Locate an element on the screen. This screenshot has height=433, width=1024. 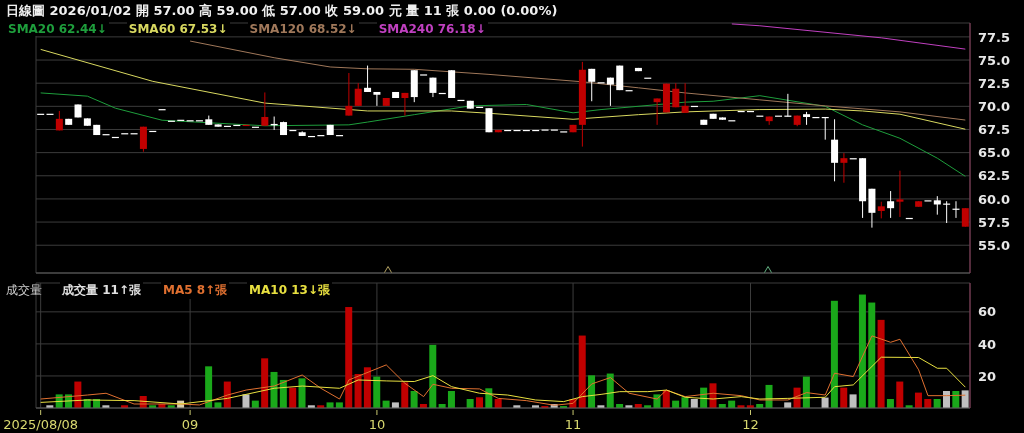
y-tick-label: 62.5 is located at coordinates (994, 176).